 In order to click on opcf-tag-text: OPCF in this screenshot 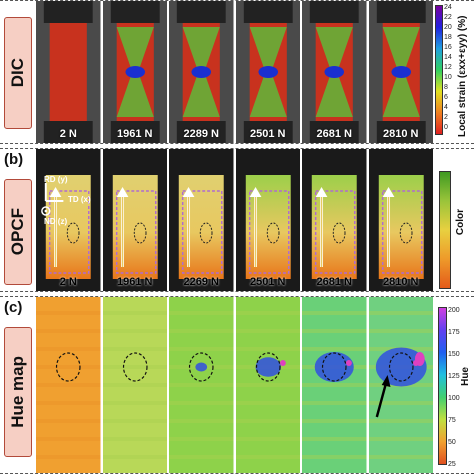, I will do `click(17, 232)`.